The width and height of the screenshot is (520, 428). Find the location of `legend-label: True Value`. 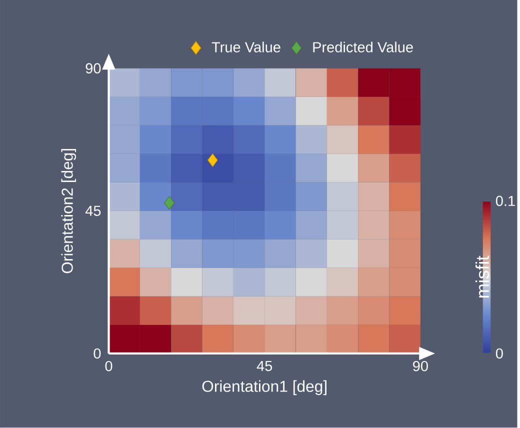

legend-label: True Value is located at coordinates (246, 47).